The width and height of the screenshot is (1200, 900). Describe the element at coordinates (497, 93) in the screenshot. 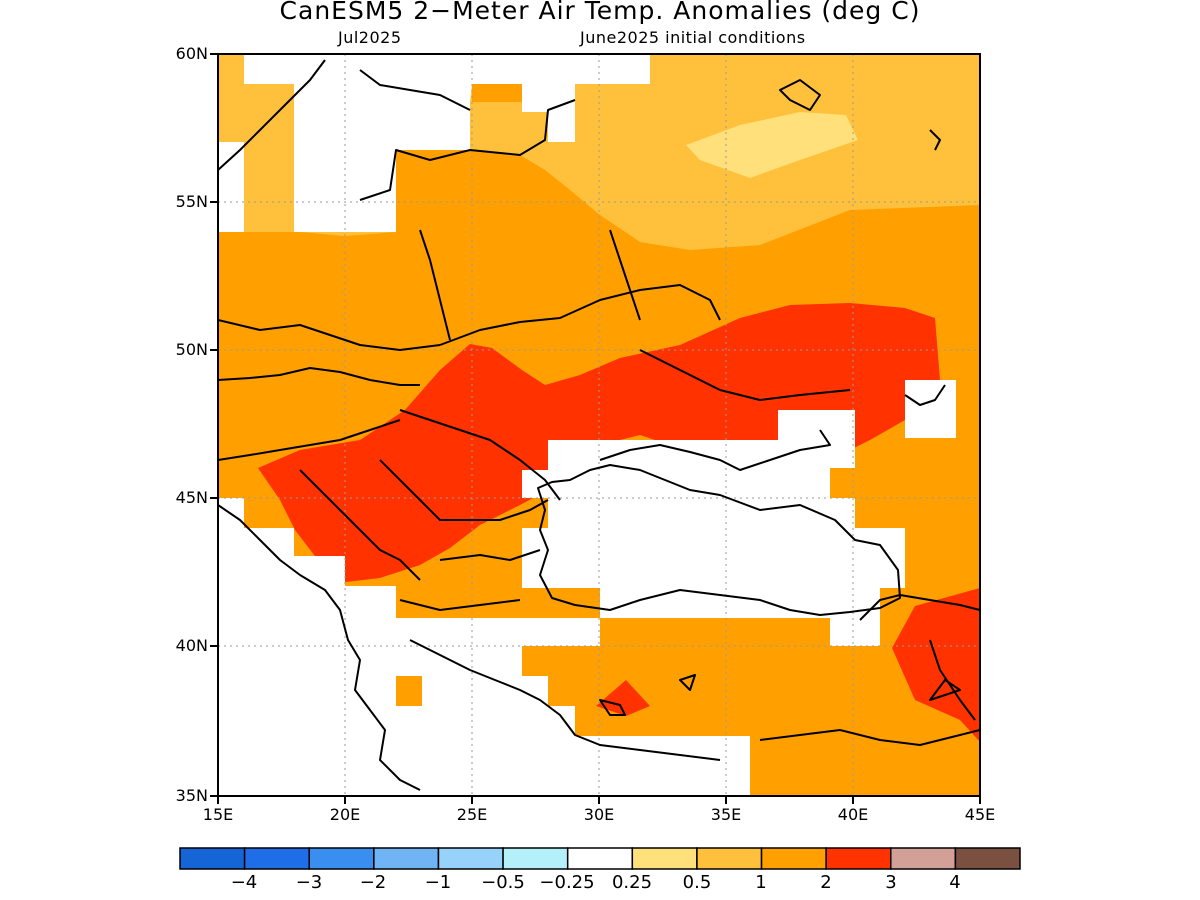

I see `anomaly-2-3-patch` at that location.